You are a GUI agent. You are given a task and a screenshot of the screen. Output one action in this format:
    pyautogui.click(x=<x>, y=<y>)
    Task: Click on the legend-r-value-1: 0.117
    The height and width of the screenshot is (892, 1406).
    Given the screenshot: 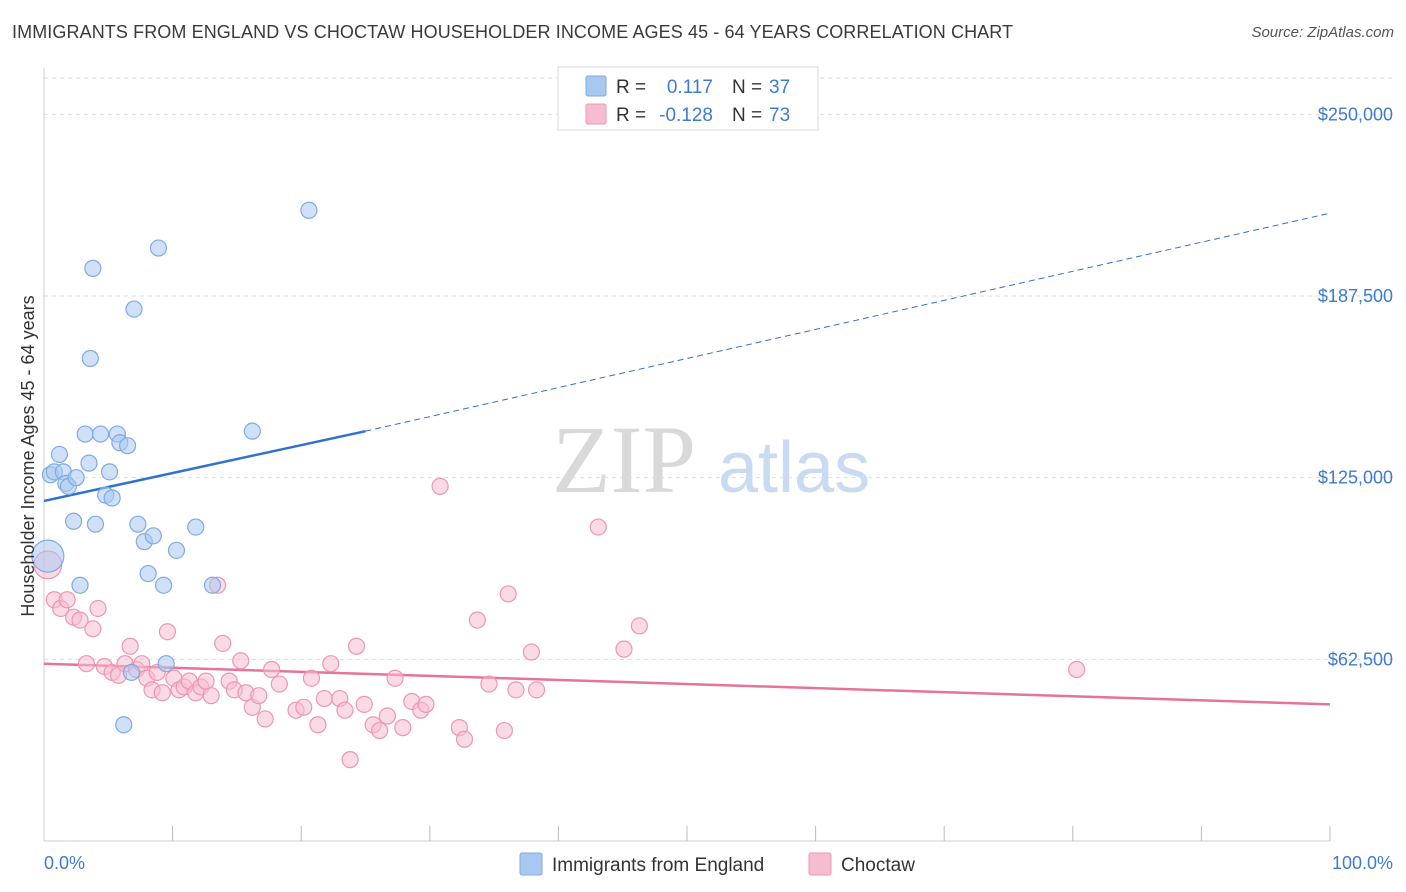 What is the action you would take?
    pyautogui.click(x=690, y=87)
    